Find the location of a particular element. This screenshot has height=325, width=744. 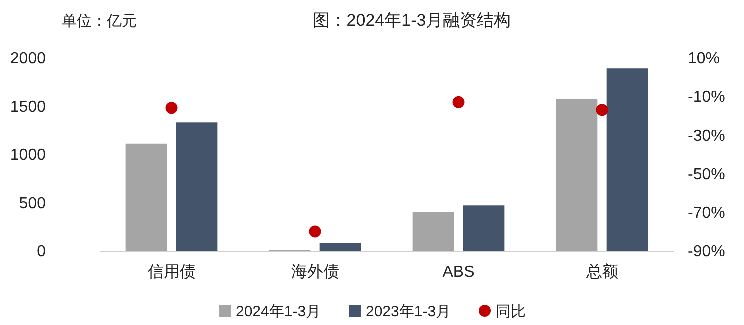

x-tick-label: 信用债 is located at coordinates (172, 272).